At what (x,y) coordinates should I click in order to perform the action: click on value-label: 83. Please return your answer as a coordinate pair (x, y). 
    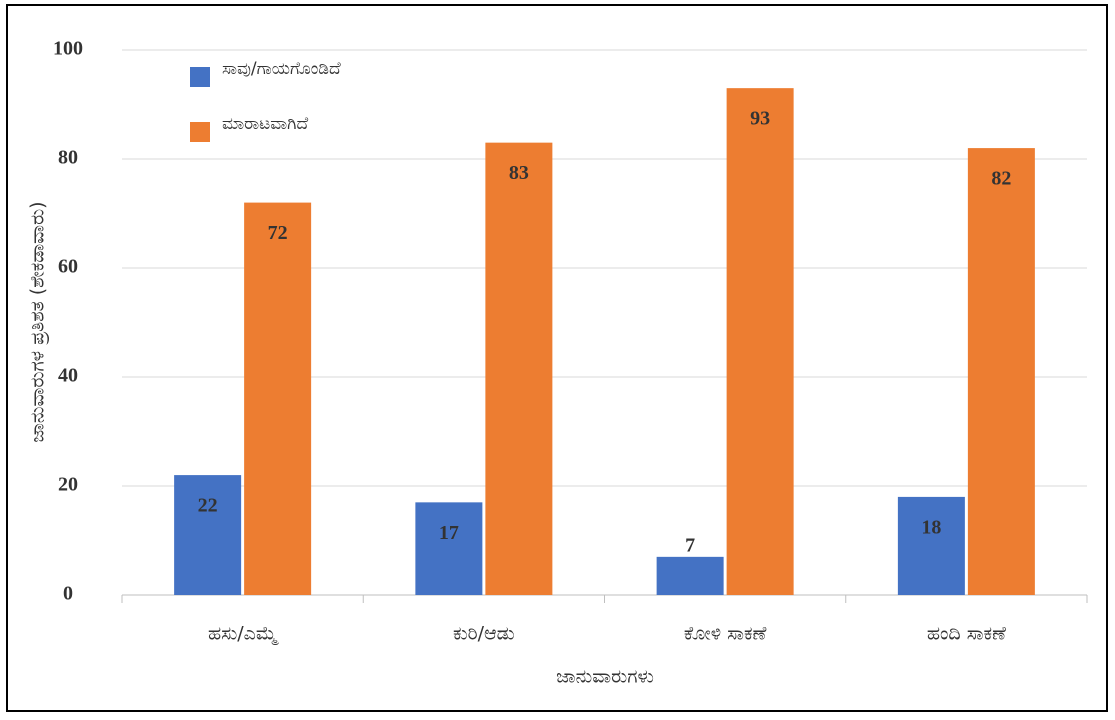
    Looking at the image, I should click on (519, 173).